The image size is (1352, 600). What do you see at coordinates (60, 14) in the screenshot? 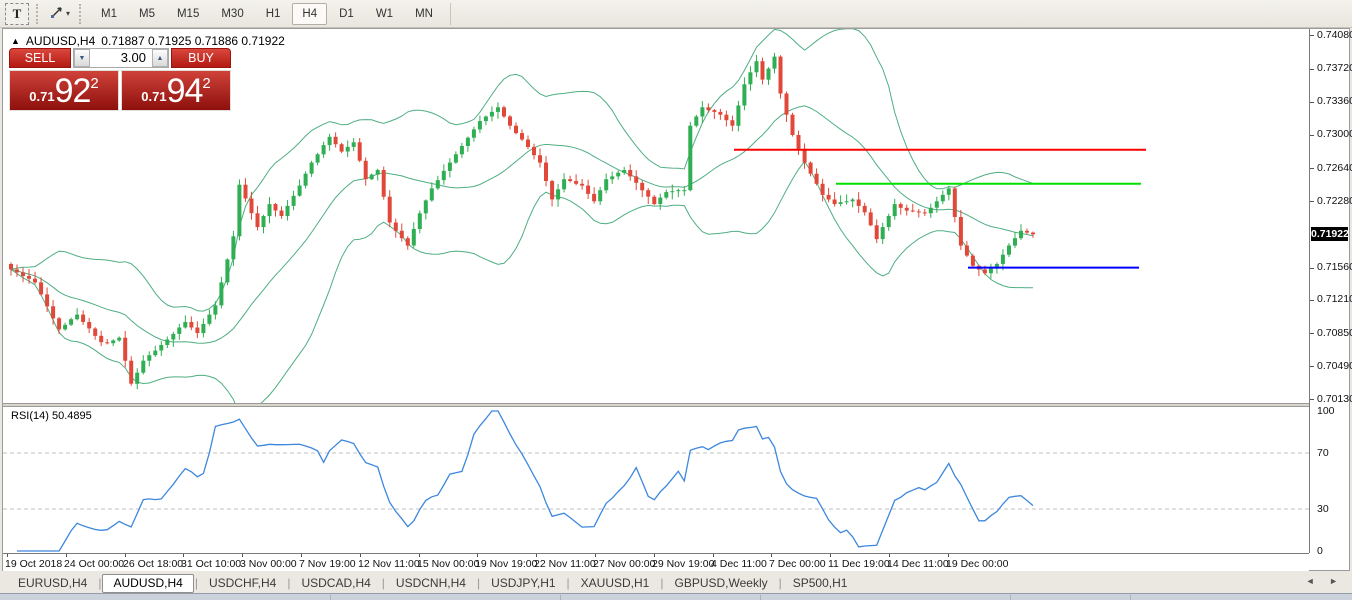
I see `cursor-mode-button: ▾` at bounding box center [60, 14].